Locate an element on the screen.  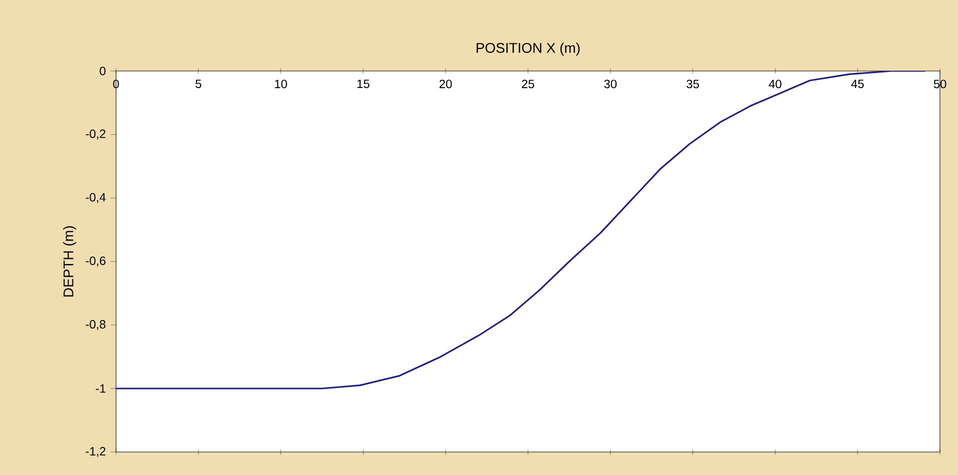
x-tick-label: 25 is located at coordinates (528, 84).